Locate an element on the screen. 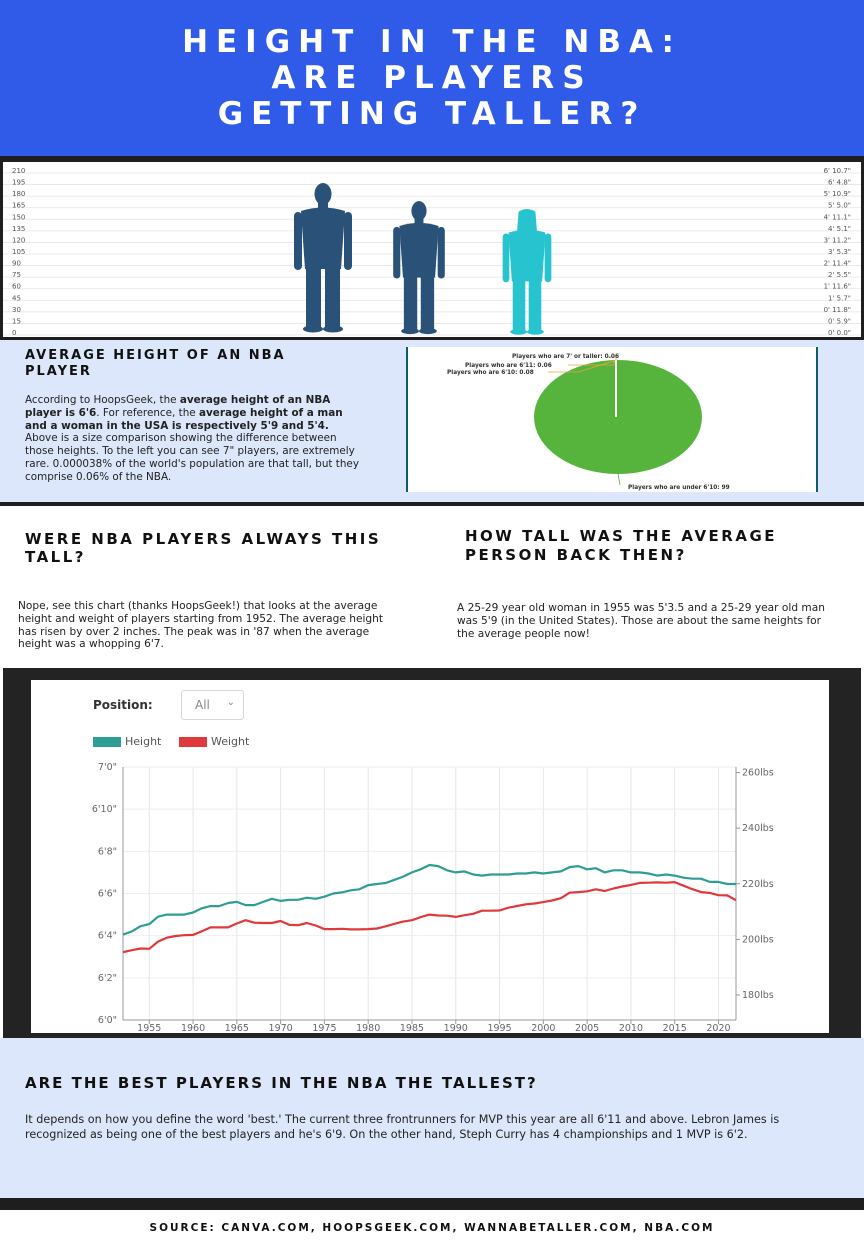 The width and height of the screenshot is (864, 1242). y-left-tick-label: 6'10" is located at coordinates (104, 809).